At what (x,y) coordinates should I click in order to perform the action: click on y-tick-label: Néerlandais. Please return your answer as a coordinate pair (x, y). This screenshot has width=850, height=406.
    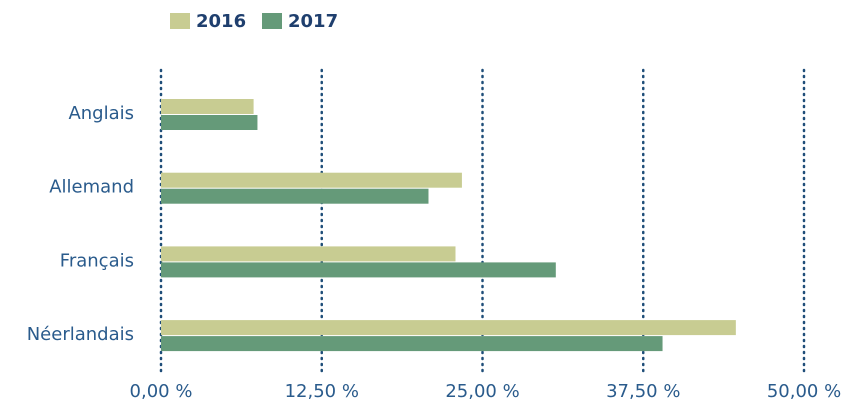
    Looking at the image, I should click on (80, 334).